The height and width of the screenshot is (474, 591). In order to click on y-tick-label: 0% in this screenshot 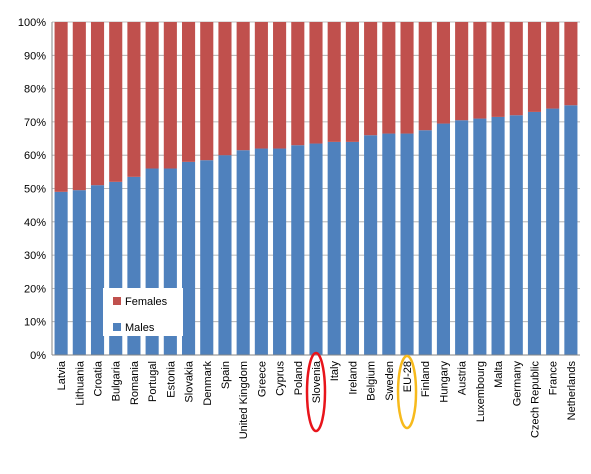, I will do `click(38, 356)`.